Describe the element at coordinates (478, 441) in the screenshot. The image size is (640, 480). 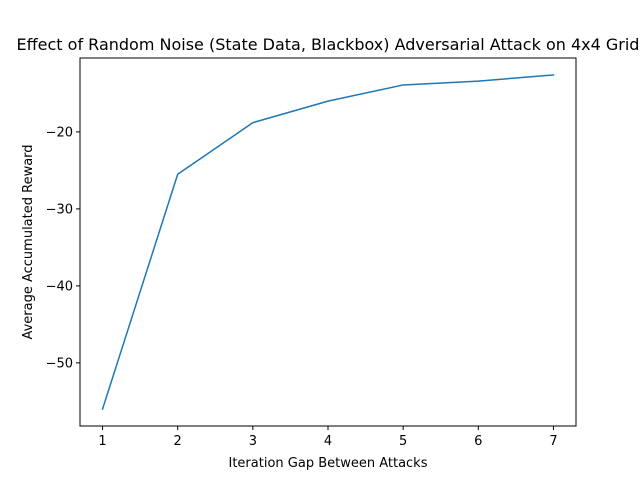
I see `x-tick-label: 6` at that location.